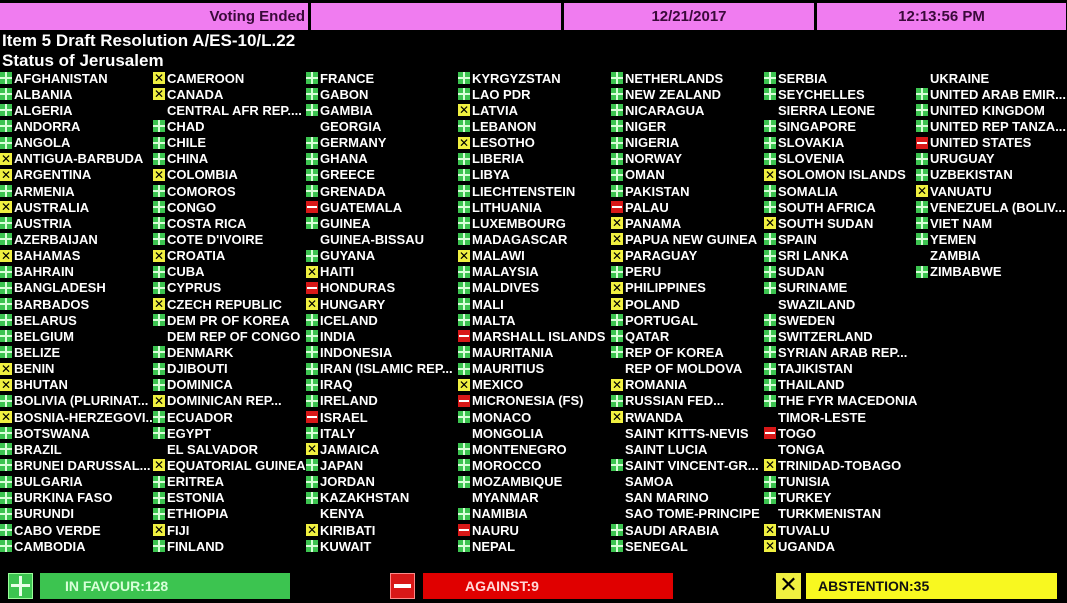  What do you see at coordinates (840, 94) in the screenshot?
I see `country-row: SEYCHELLES` at bounding box center [840, 94].